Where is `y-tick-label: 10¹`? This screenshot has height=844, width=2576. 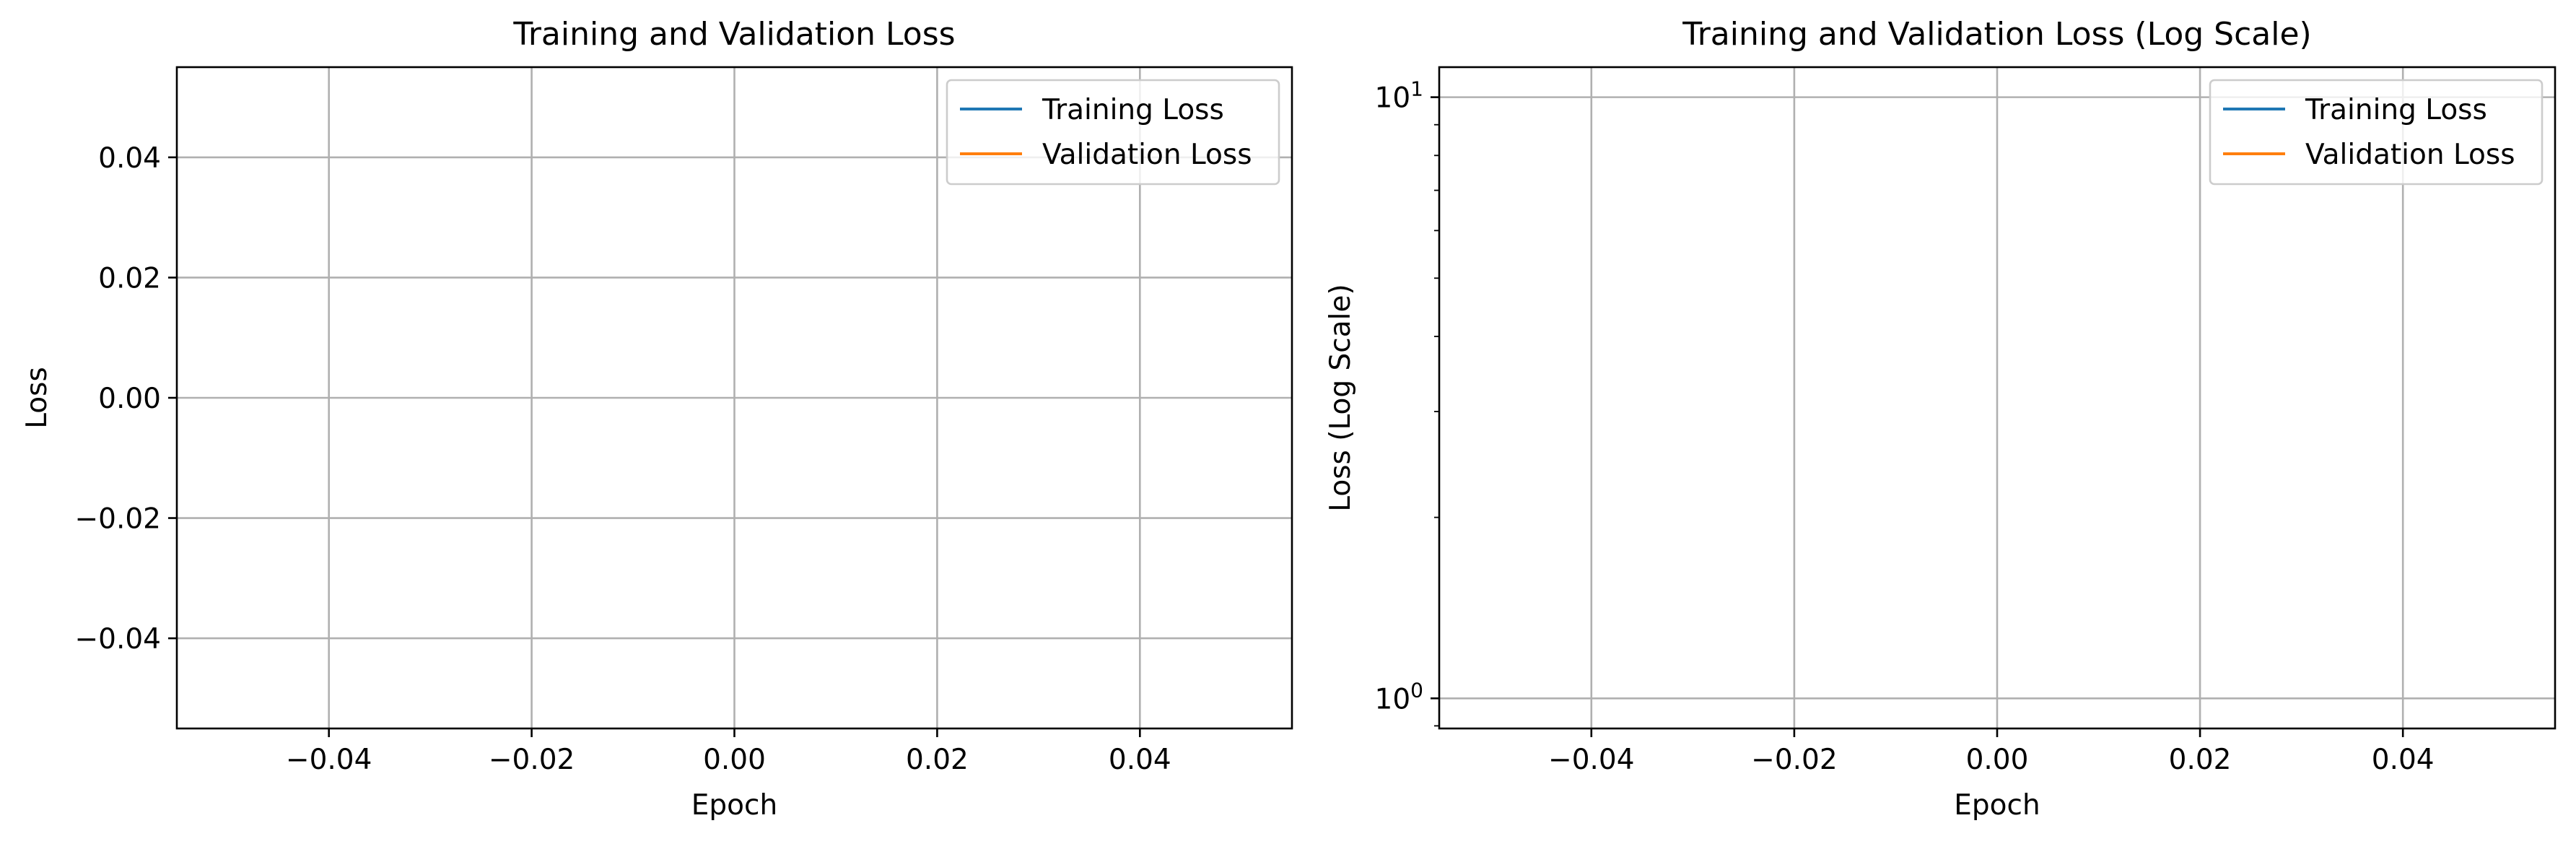
y-tick-label: 10¹ is located at coordinates (1399, 96).